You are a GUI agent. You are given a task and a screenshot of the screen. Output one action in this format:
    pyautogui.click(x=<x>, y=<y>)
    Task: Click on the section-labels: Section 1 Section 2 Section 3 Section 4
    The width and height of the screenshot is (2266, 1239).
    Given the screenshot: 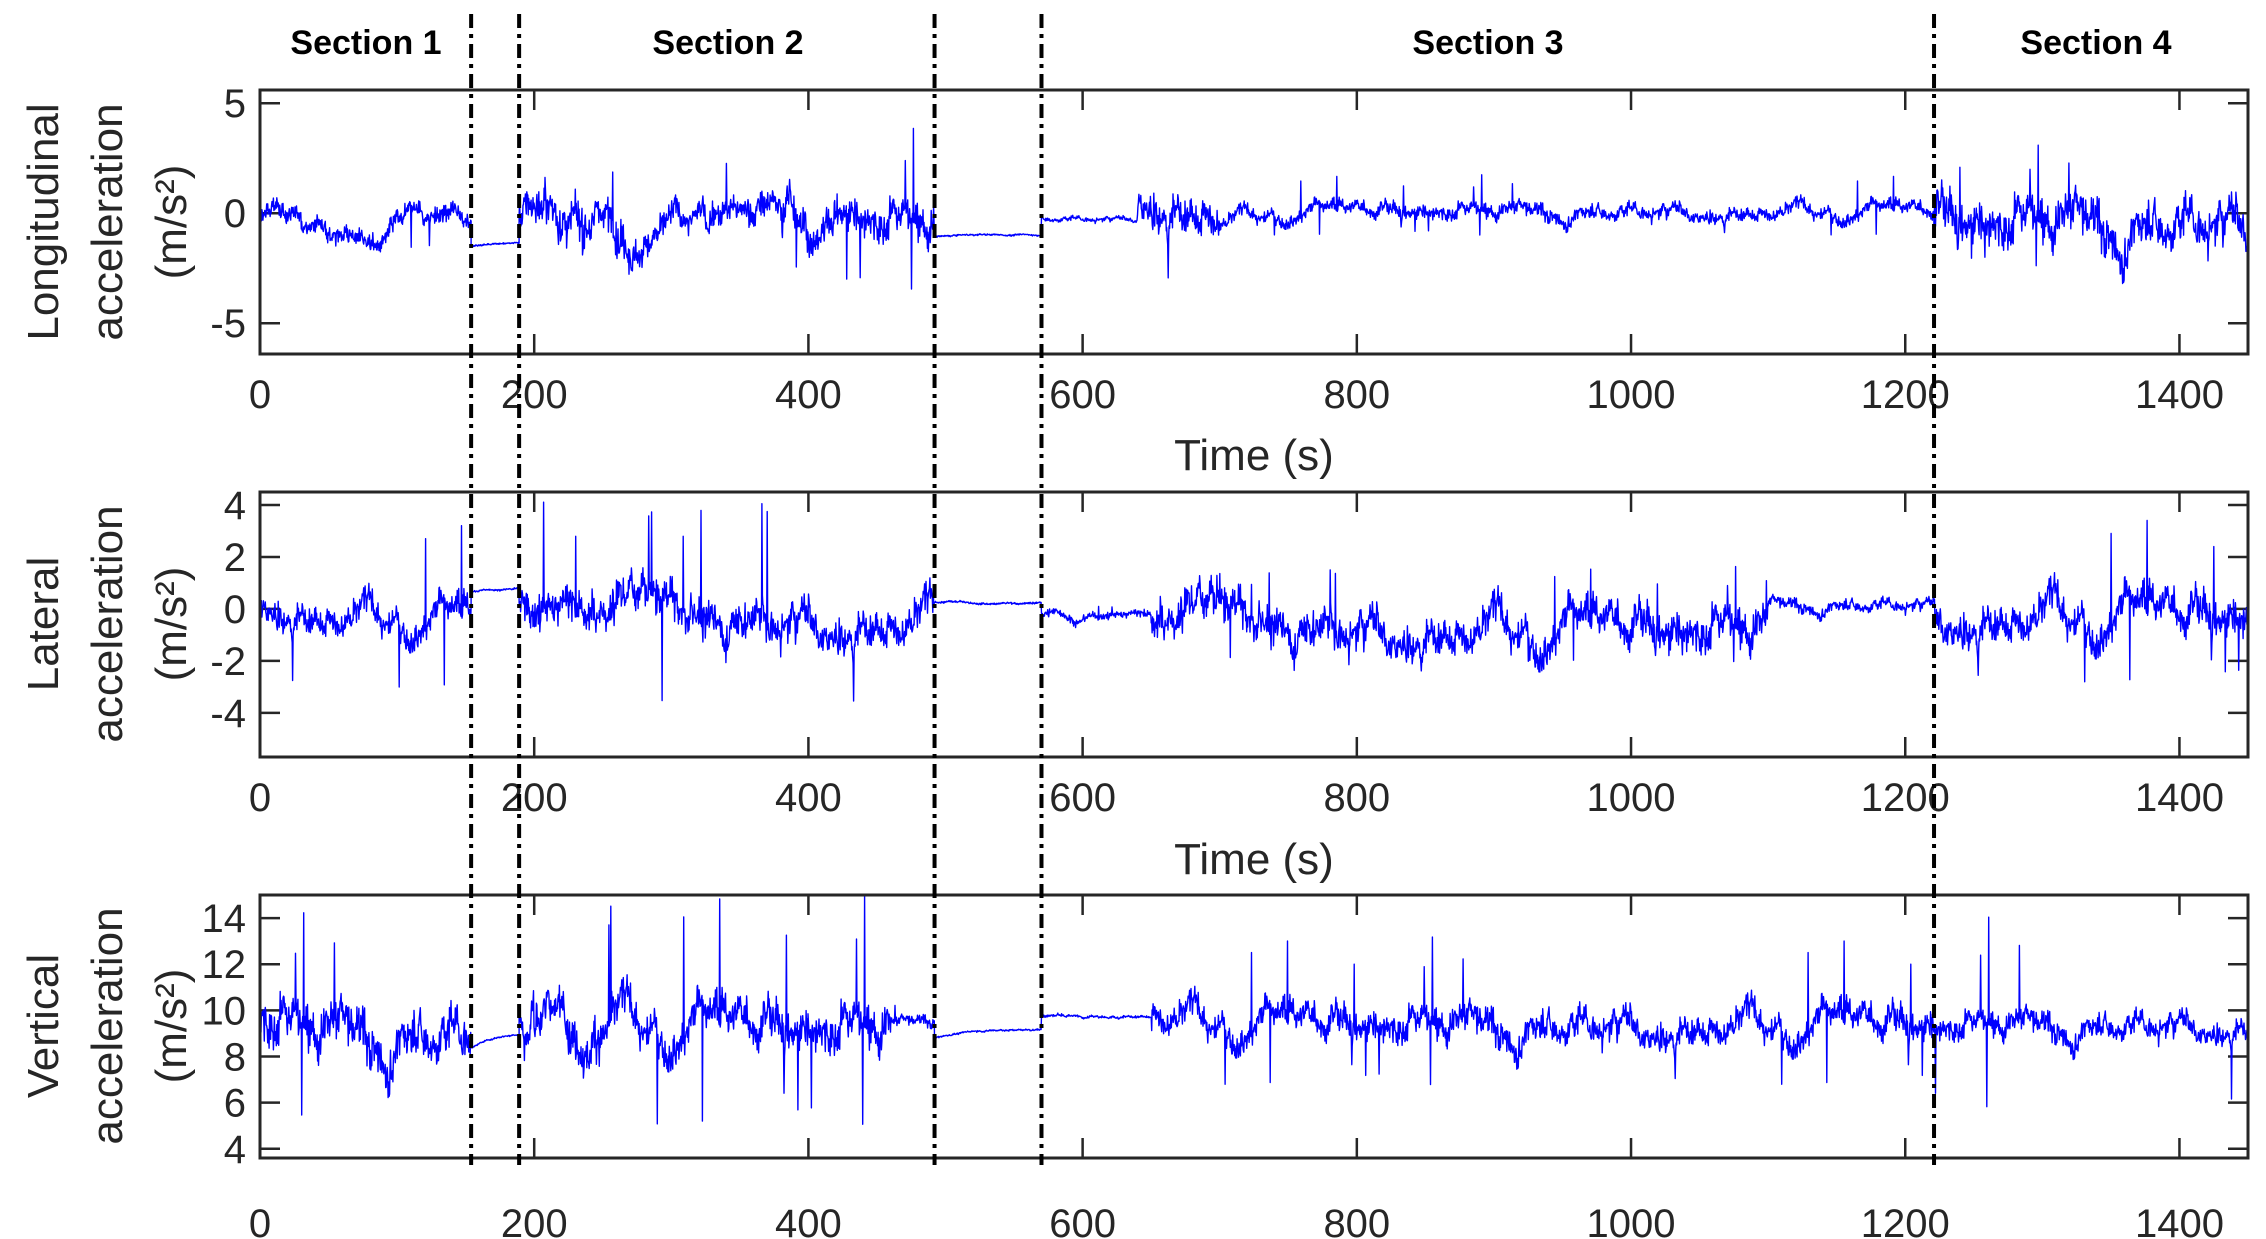 What is the action you would take?
    pyautogui.click(x=1230, y=43)
    